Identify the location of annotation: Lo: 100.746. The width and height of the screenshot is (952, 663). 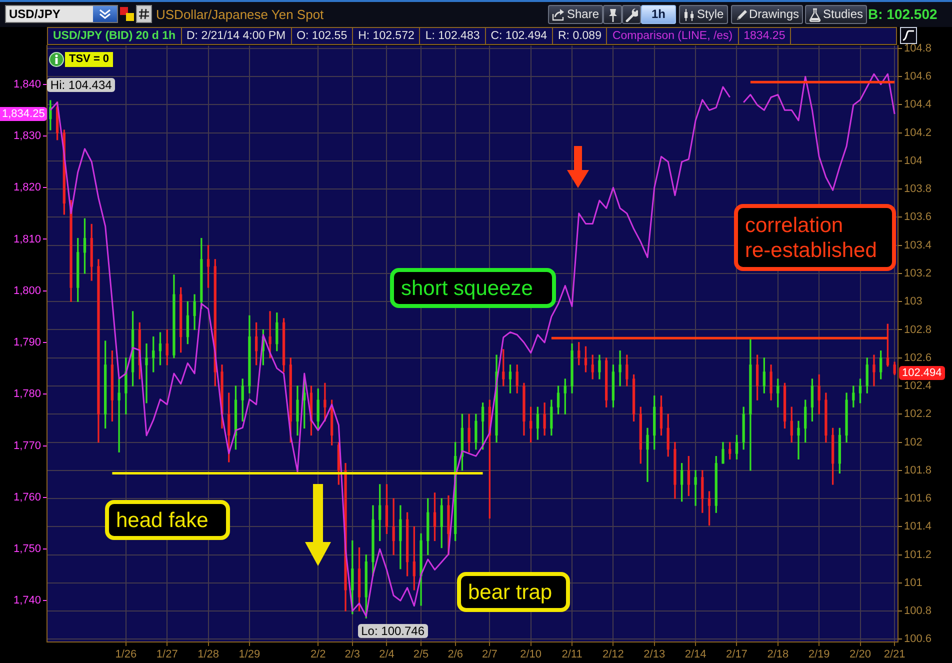
(393, 631).